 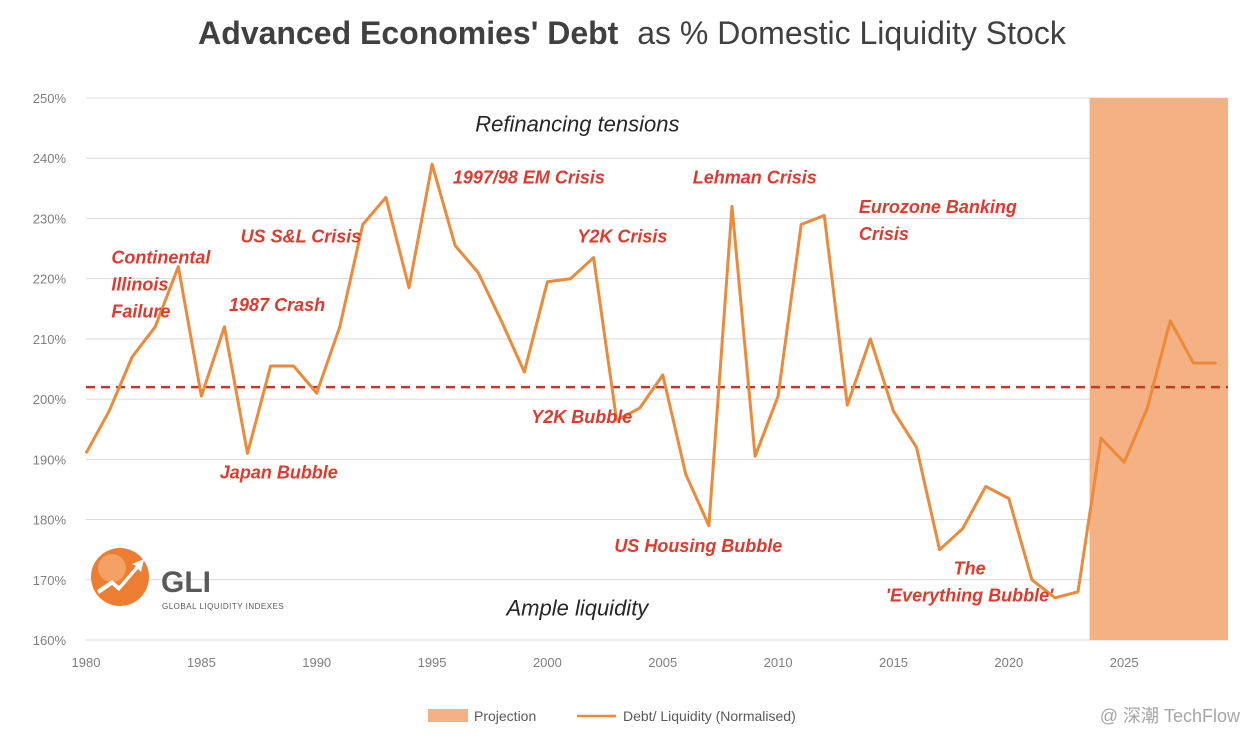 I want to click on region-labels: Refinancing tensions Ample liquidity, so click(x=577, y=366).